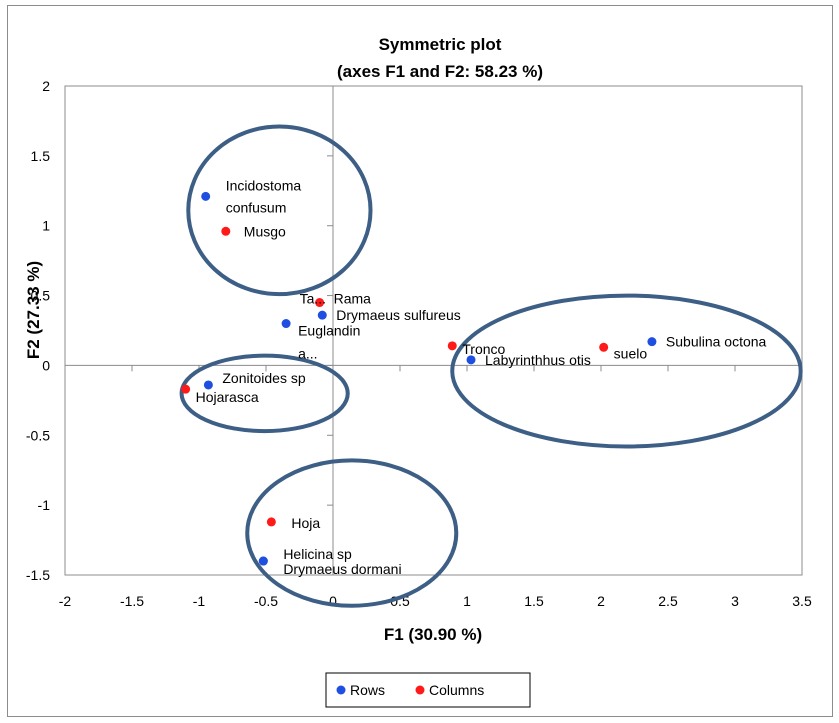 The height and width of the screenshot is (723, 839). What do you see at coordinates (199, 601) in the screenshot?
I see `x-tick-label: -1` at bounding box center [199, 601].